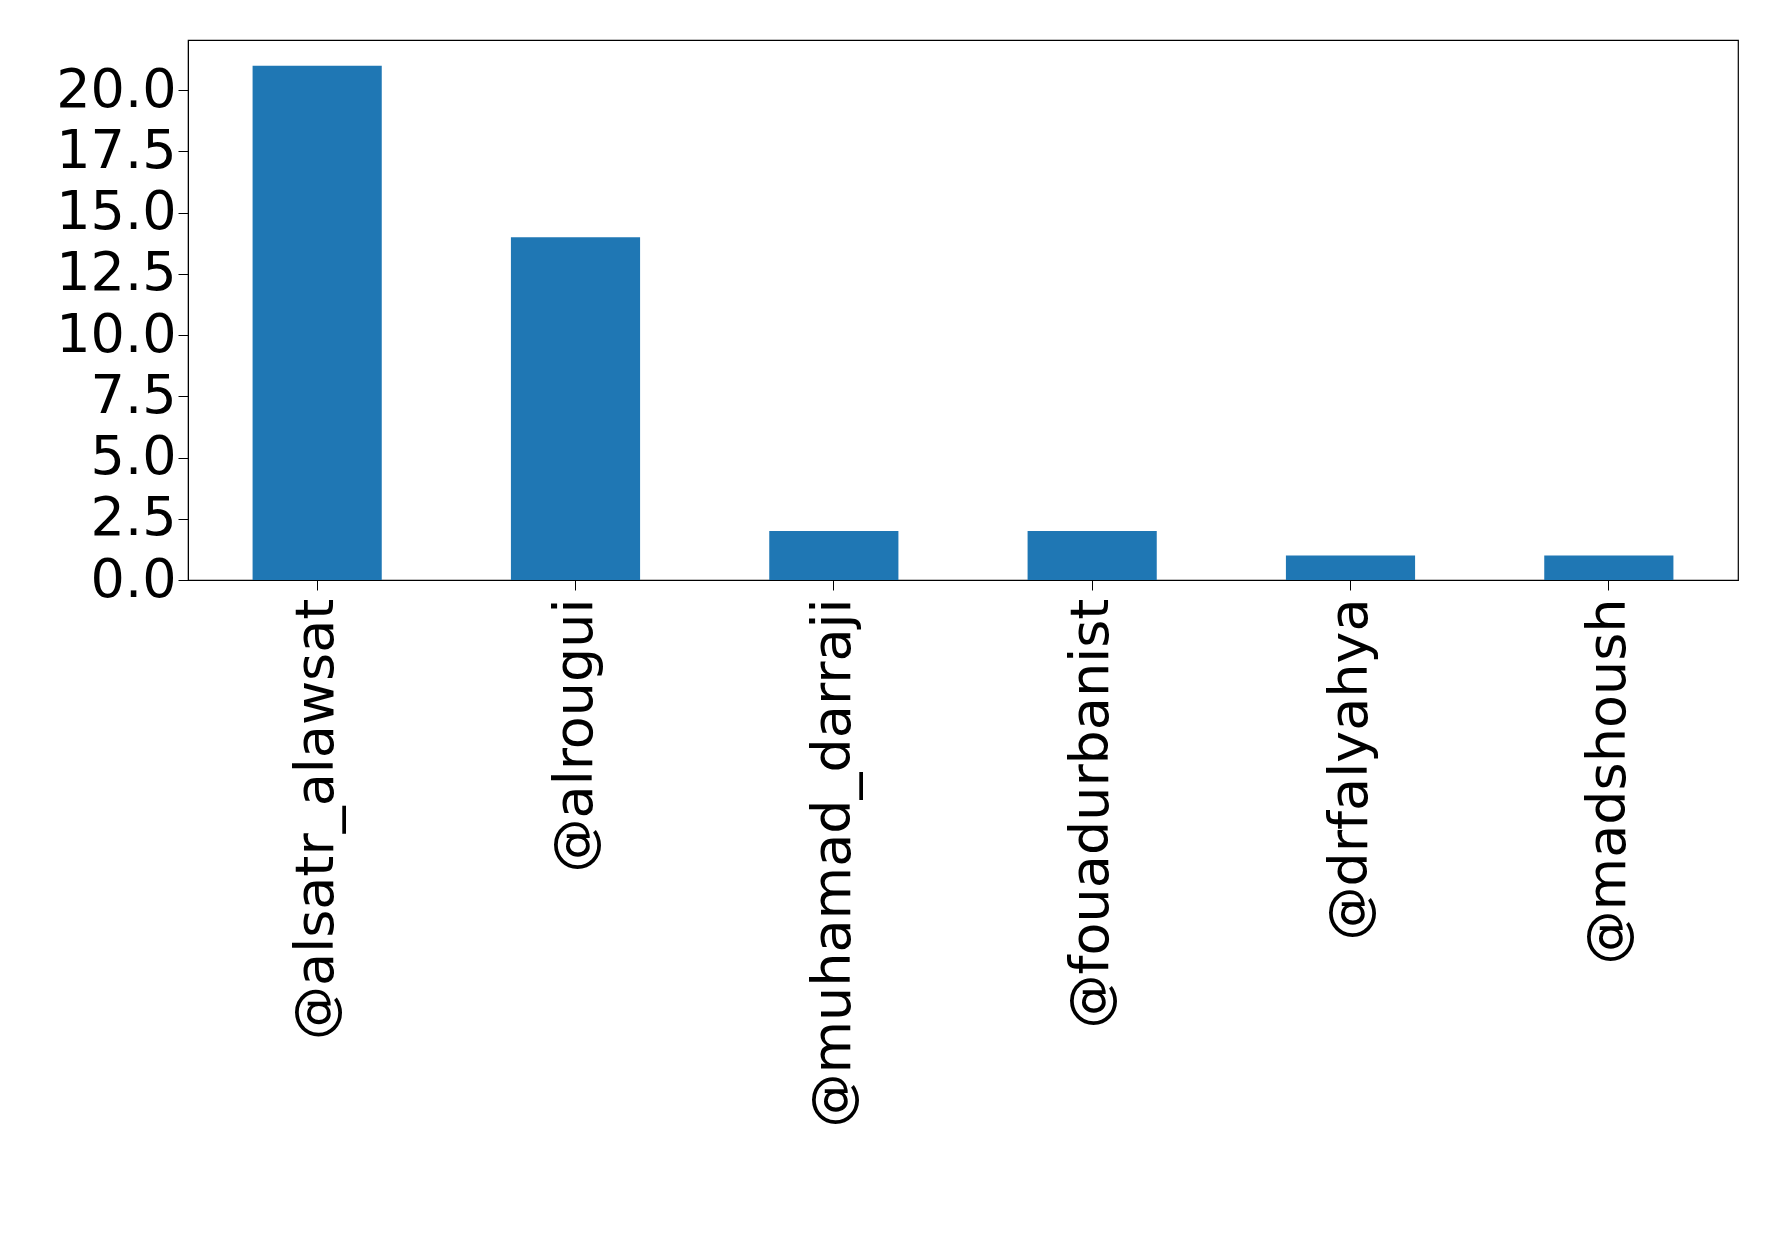  Describe the element at coordinates (116, 149) in the screenshot. I see `y-tick-label: 17.5` at that location.